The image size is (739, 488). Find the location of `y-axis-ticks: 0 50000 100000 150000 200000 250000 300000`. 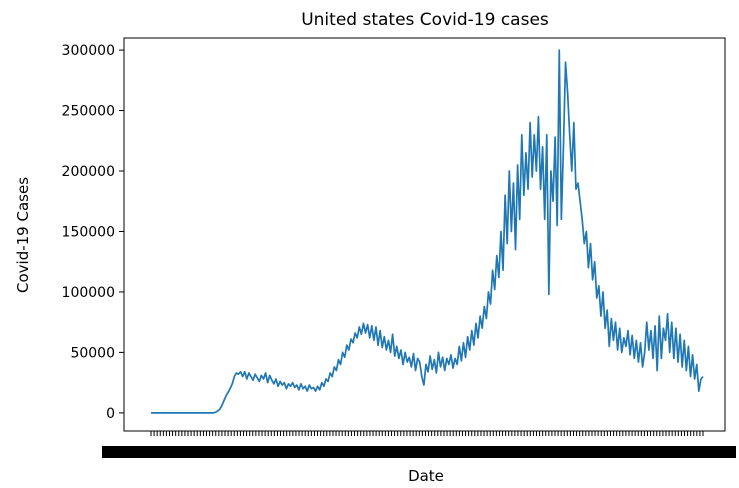

y-axis-ticks: 0 50000 100000 150000 200000 250000 300000 is located at coordinates (93, 232).